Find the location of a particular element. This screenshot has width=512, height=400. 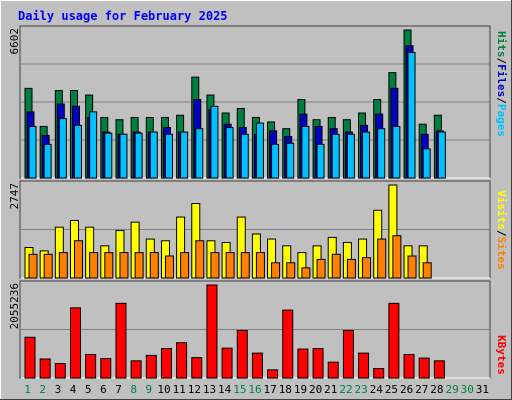

x-tick-label-day-30: 30 is located at coordinates (467, 389).